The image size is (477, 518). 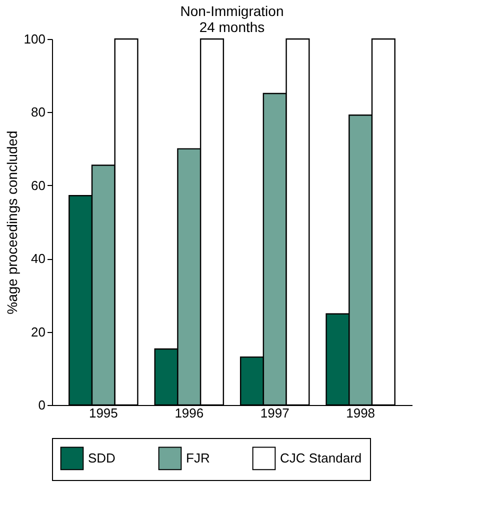 What do you see at coordinates (35, 39) in the screenshot?
I see `y-tick-label: 100` at bounding box center [35, 39].